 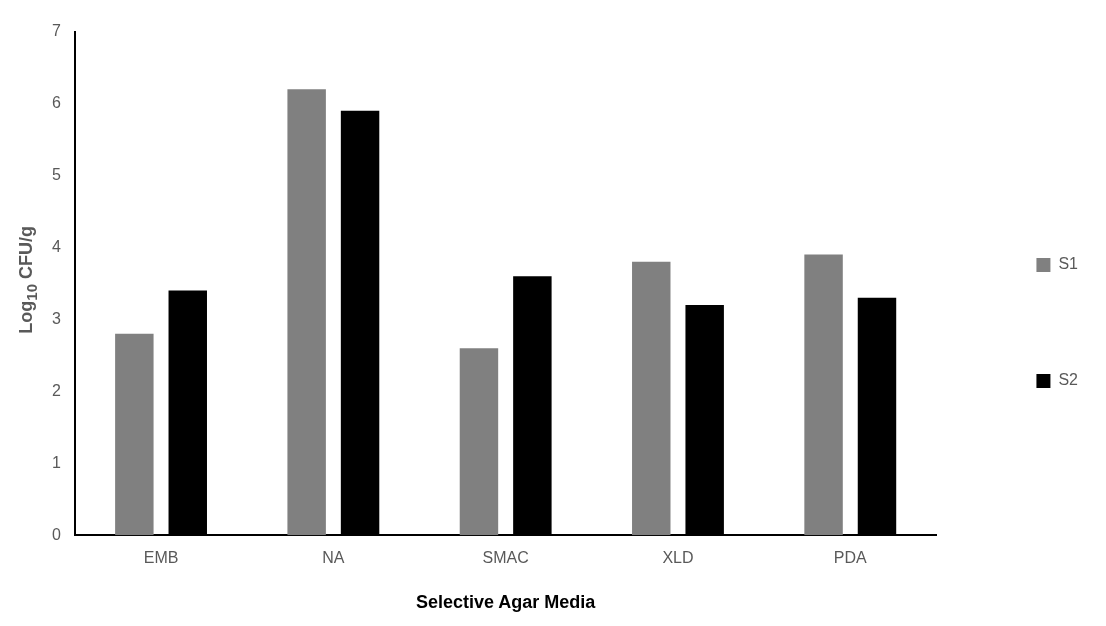 I want to click on x-tick-label: NA, so click(x=333, y=558).